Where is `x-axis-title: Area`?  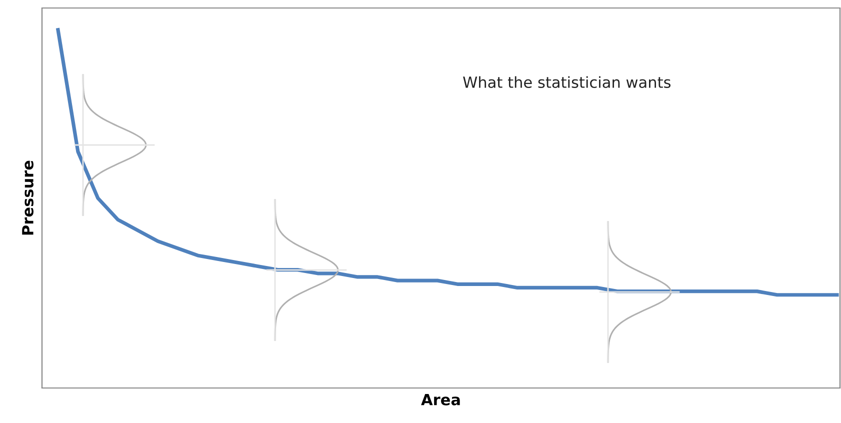
x-axis-title: Area is located at coordinates (440, 400).